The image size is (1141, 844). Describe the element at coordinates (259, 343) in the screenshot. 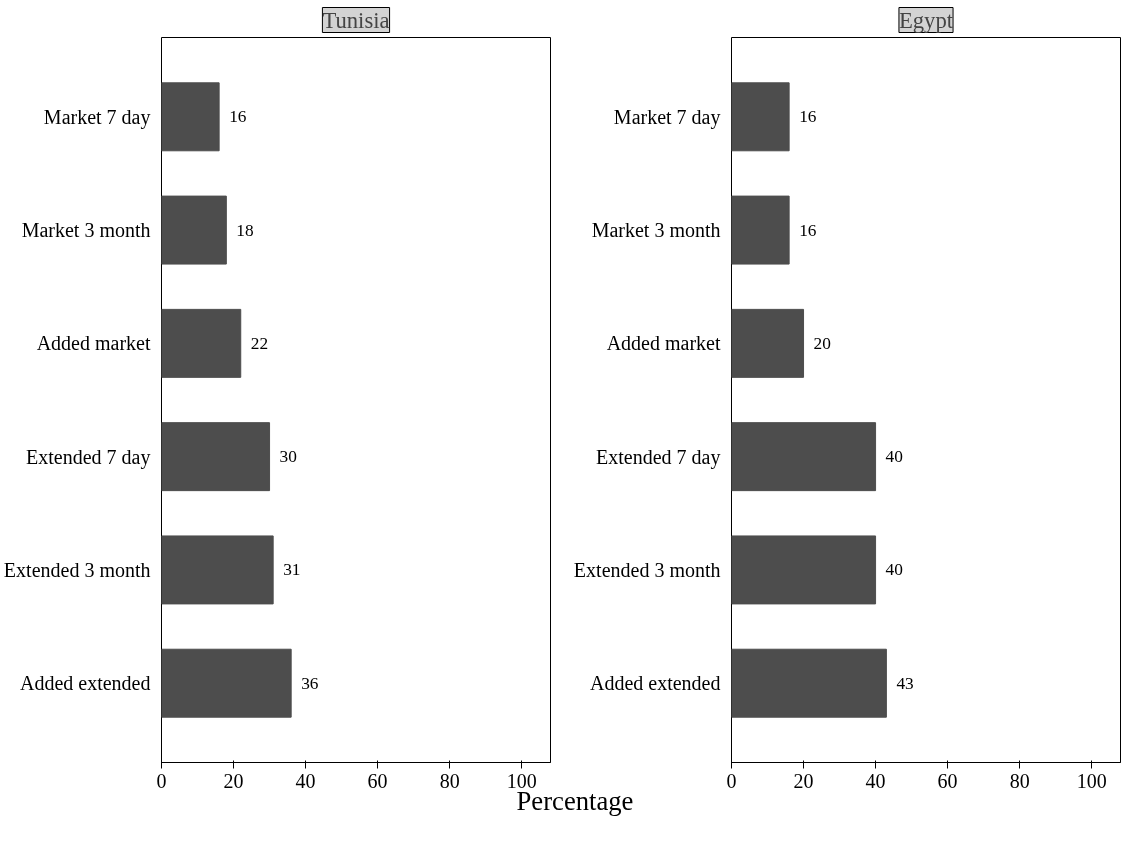

I see `data-label: 22` at that location.